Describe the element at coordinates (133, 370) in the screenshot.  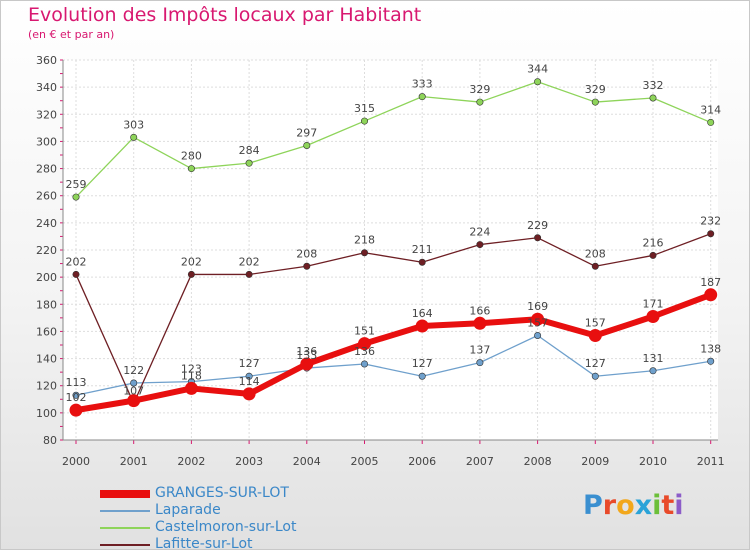
I see `data-label: 122` at that location.